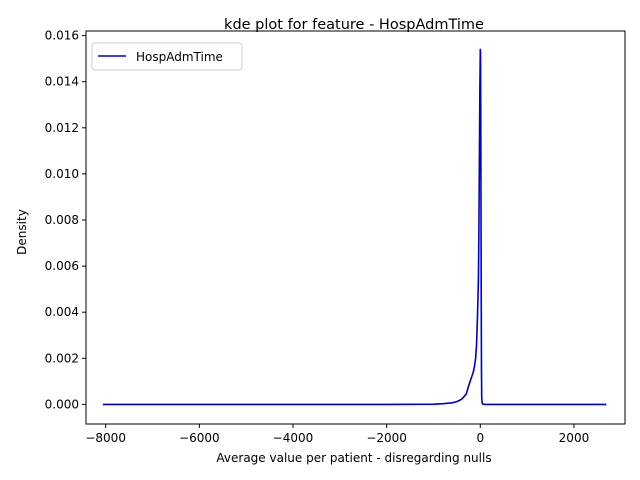 The height and width of the screenshot is (480, 640). I want to click on x-tick-label: −2000, so click(386, 438).